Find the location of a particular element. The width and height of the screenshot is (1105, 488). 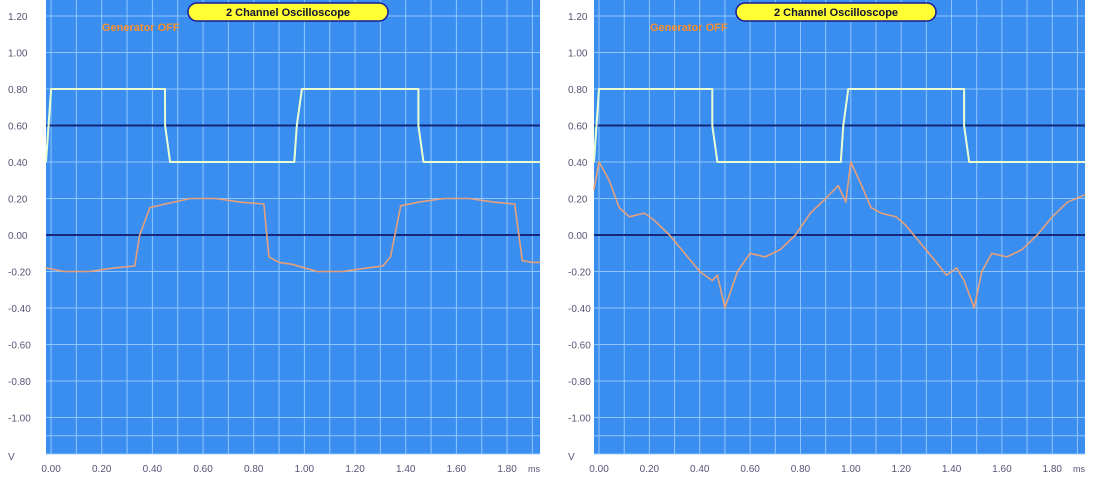

axis-gutter is located at coordinates (577, 241).